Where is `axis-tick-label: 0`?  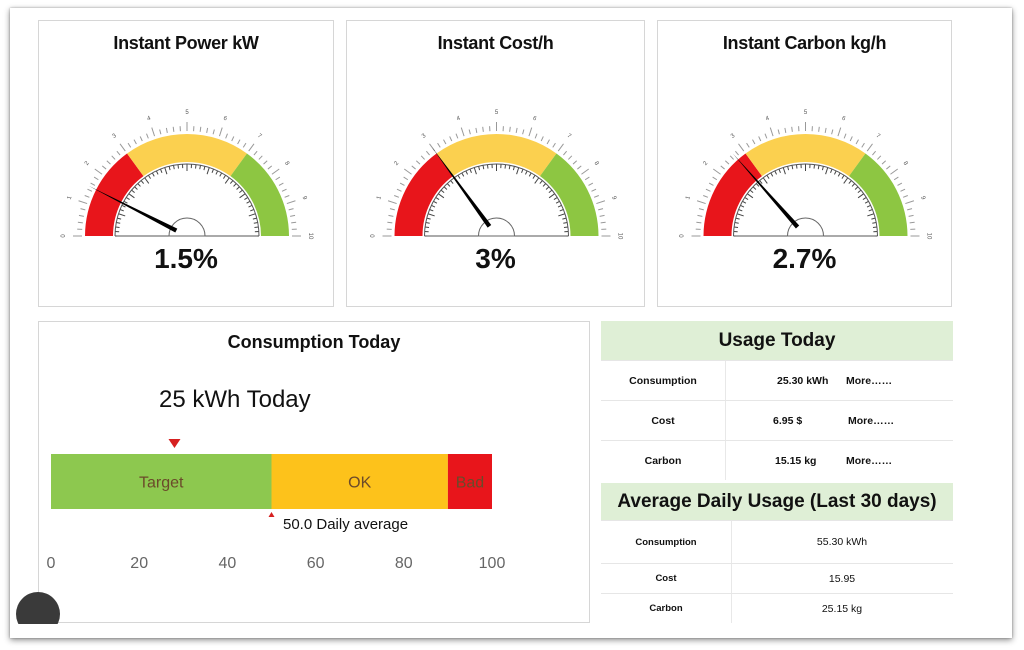 axis-tick-label: 0 is located at coordinates (51, 563).